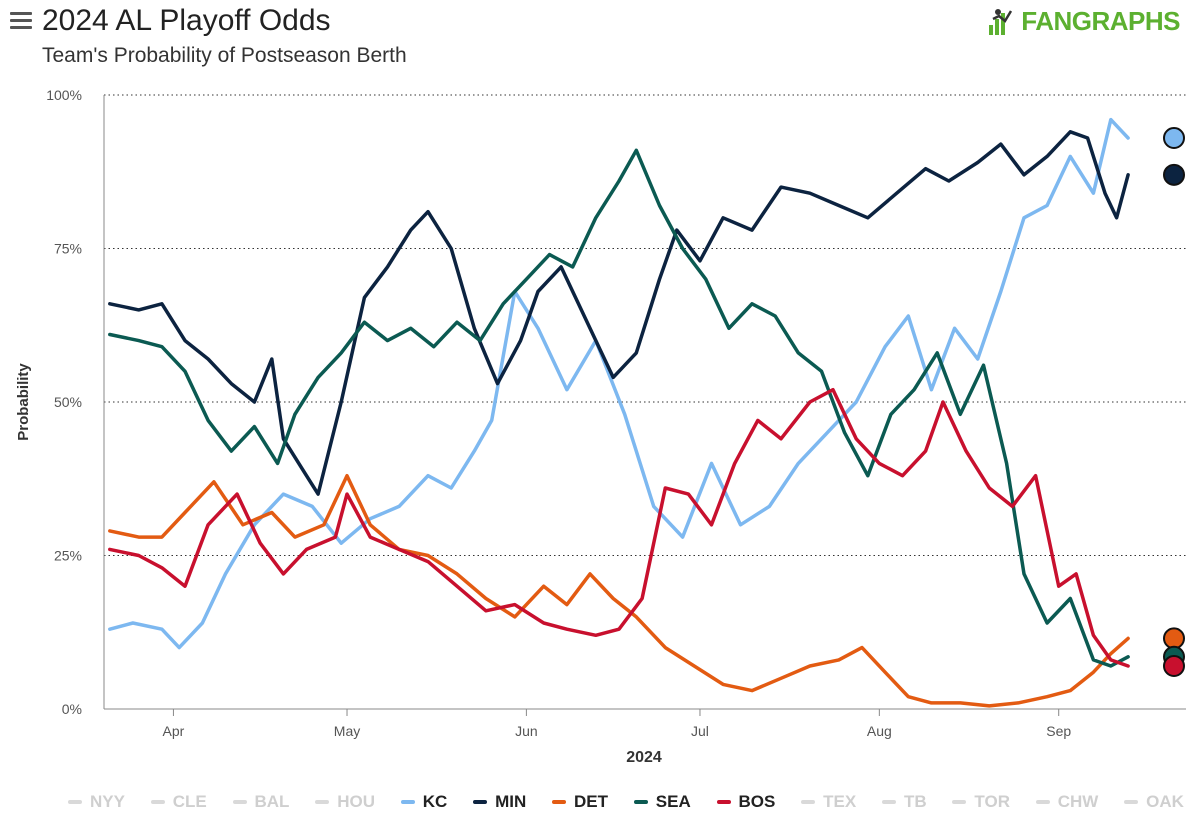 This screenshot has height=819, width=1200. I want to click on legend-item-det: DET, so click(580, 802).